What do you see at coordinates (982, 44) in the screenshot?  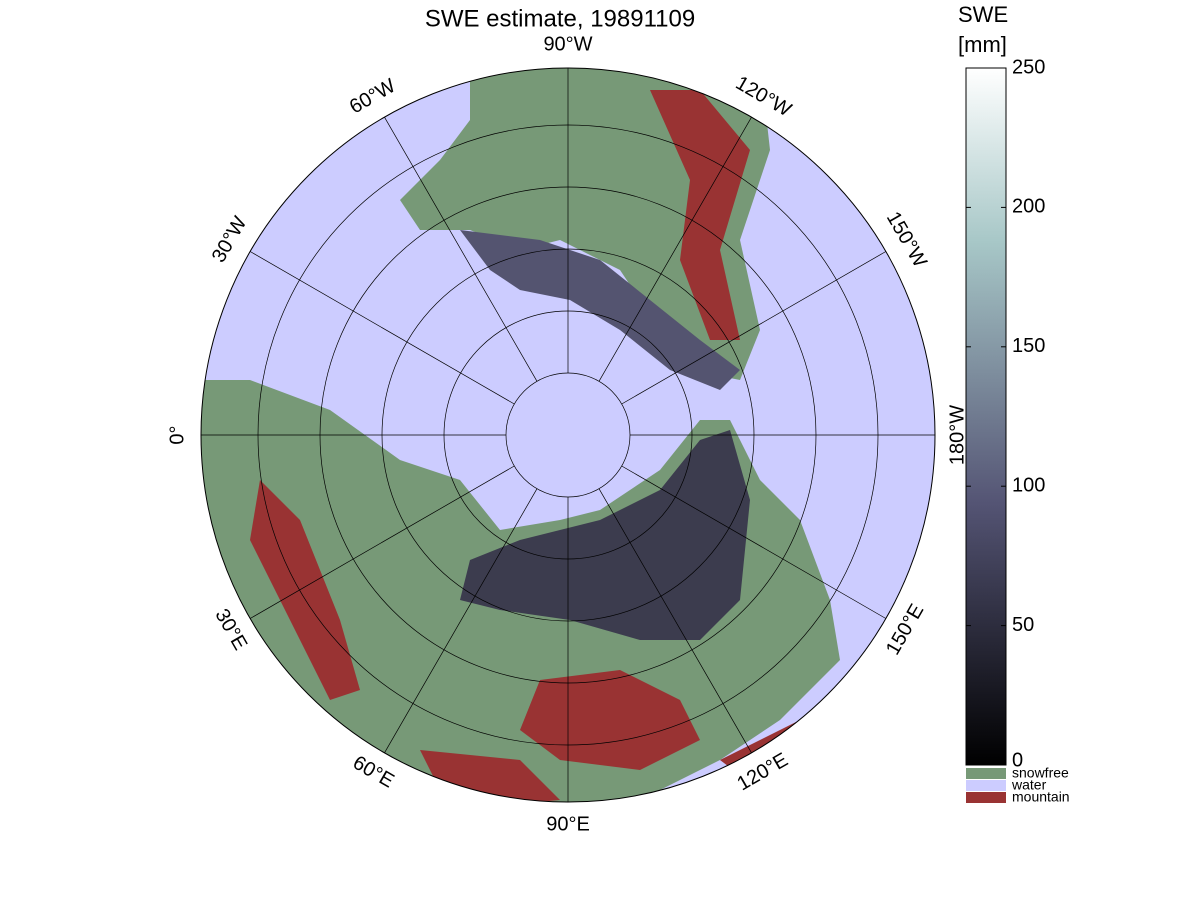 I see `colorbar-label: [mm]` at bounding box center [982, 44].